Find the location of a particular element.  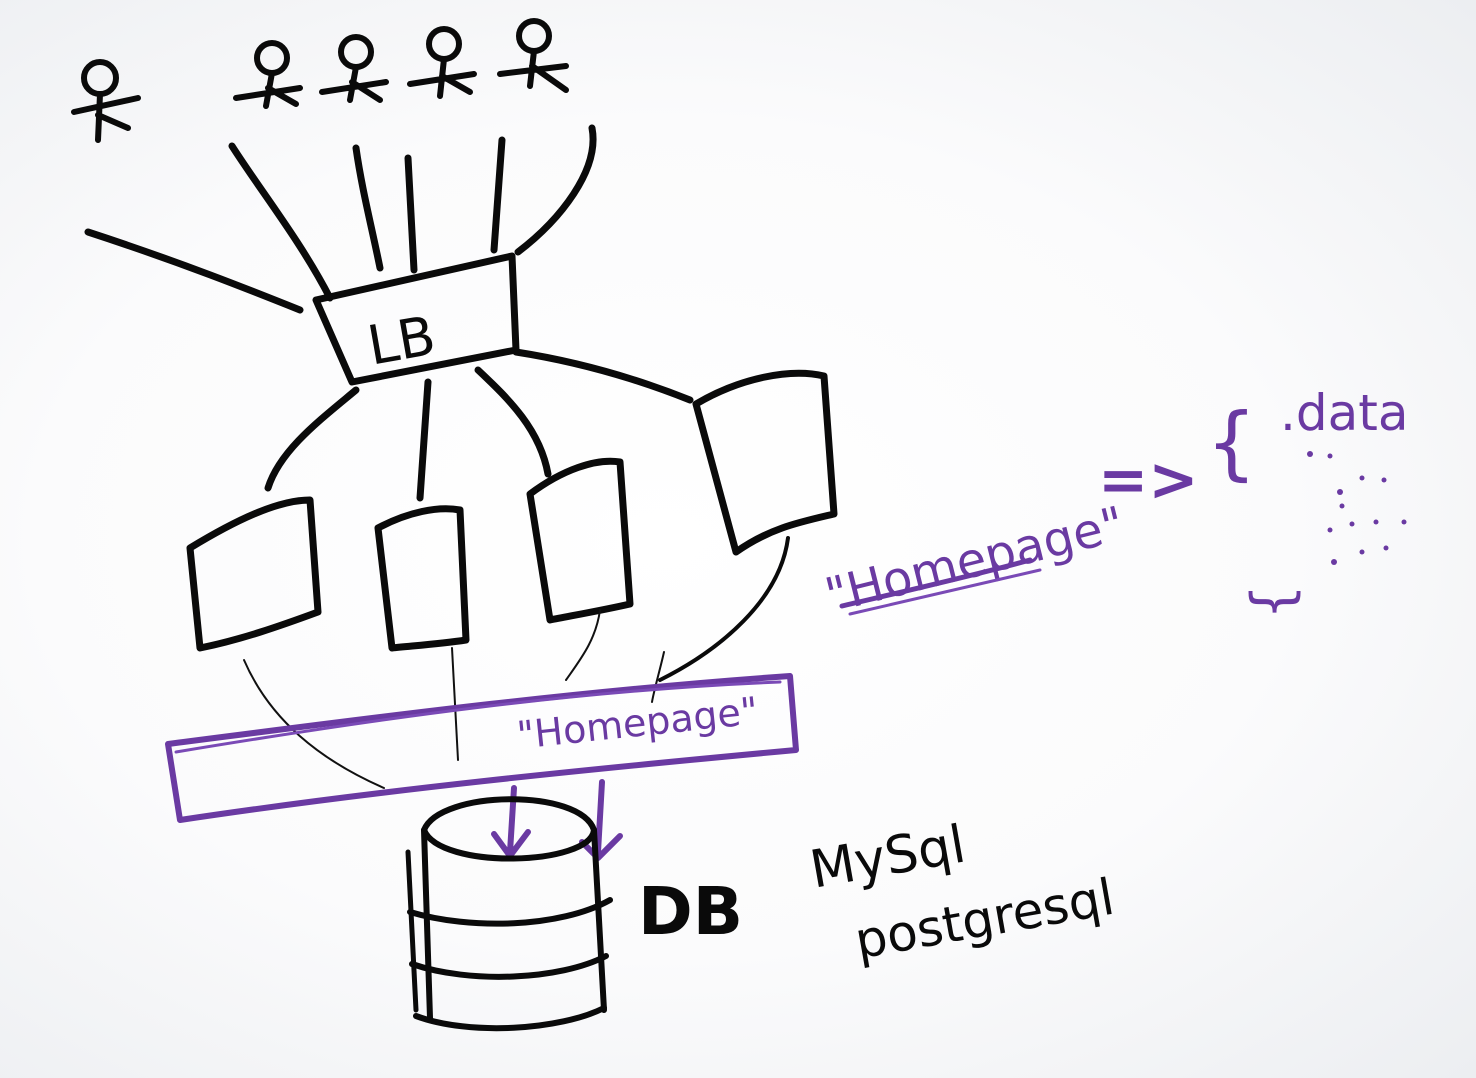

cache-key-value-note: "Homepage" => { .data } is located at coordinates (1114, 504).